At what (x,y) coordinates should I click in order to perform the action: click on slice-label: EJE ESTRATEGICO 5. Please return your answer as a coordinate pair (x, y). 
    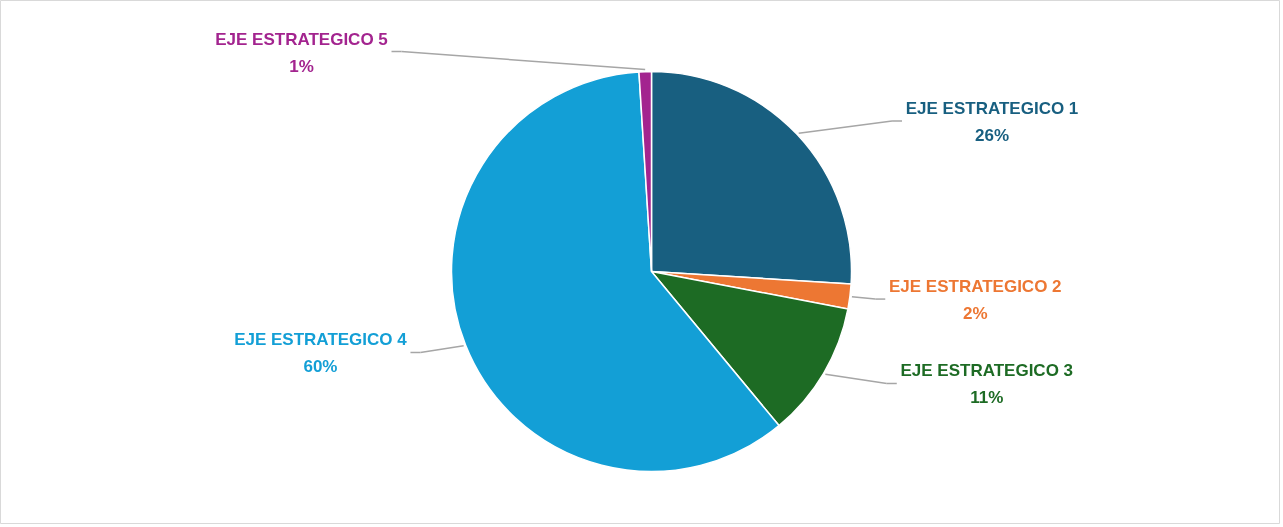
    Looking at the image, I should click on (301, 39).